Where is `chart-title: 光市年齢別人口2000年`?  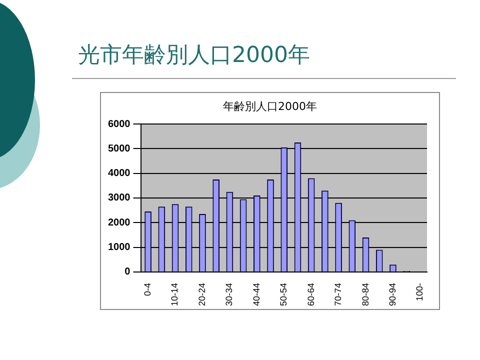
chart-title: 光市年齢別人口2000年 is located at coordinates (194, 56).